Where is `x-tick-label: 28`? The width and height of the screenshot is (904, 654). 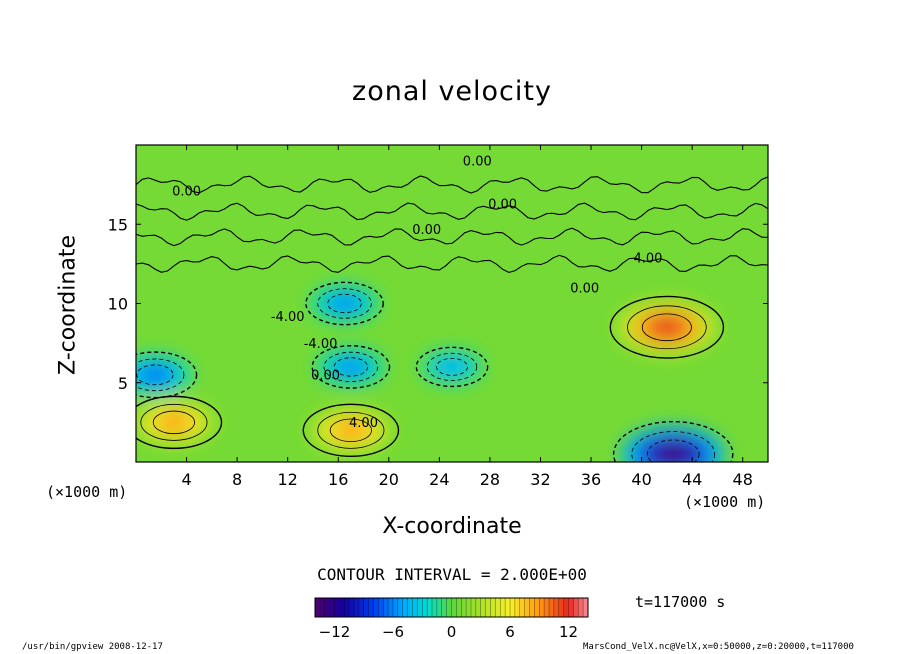
x-tick-label: 28 is located at coordinates (490, 479).